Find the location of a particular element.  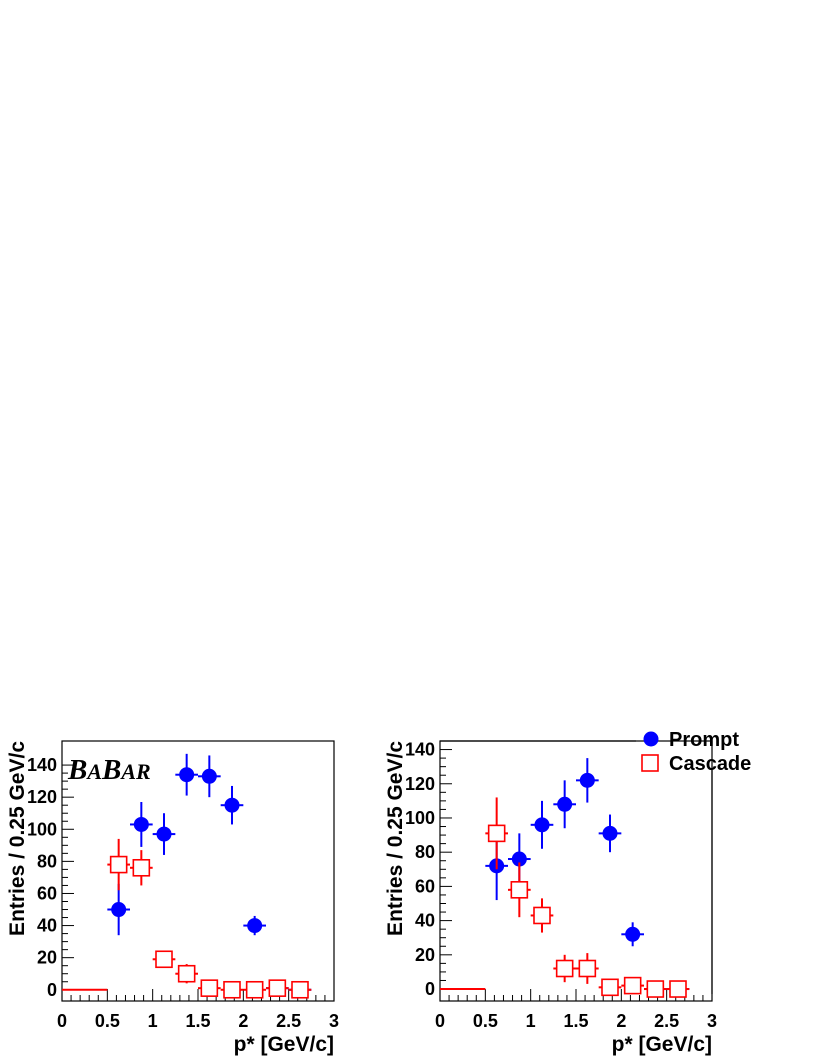

chart1-x-tick-label: 3 is located at coordinates (334, 1021).